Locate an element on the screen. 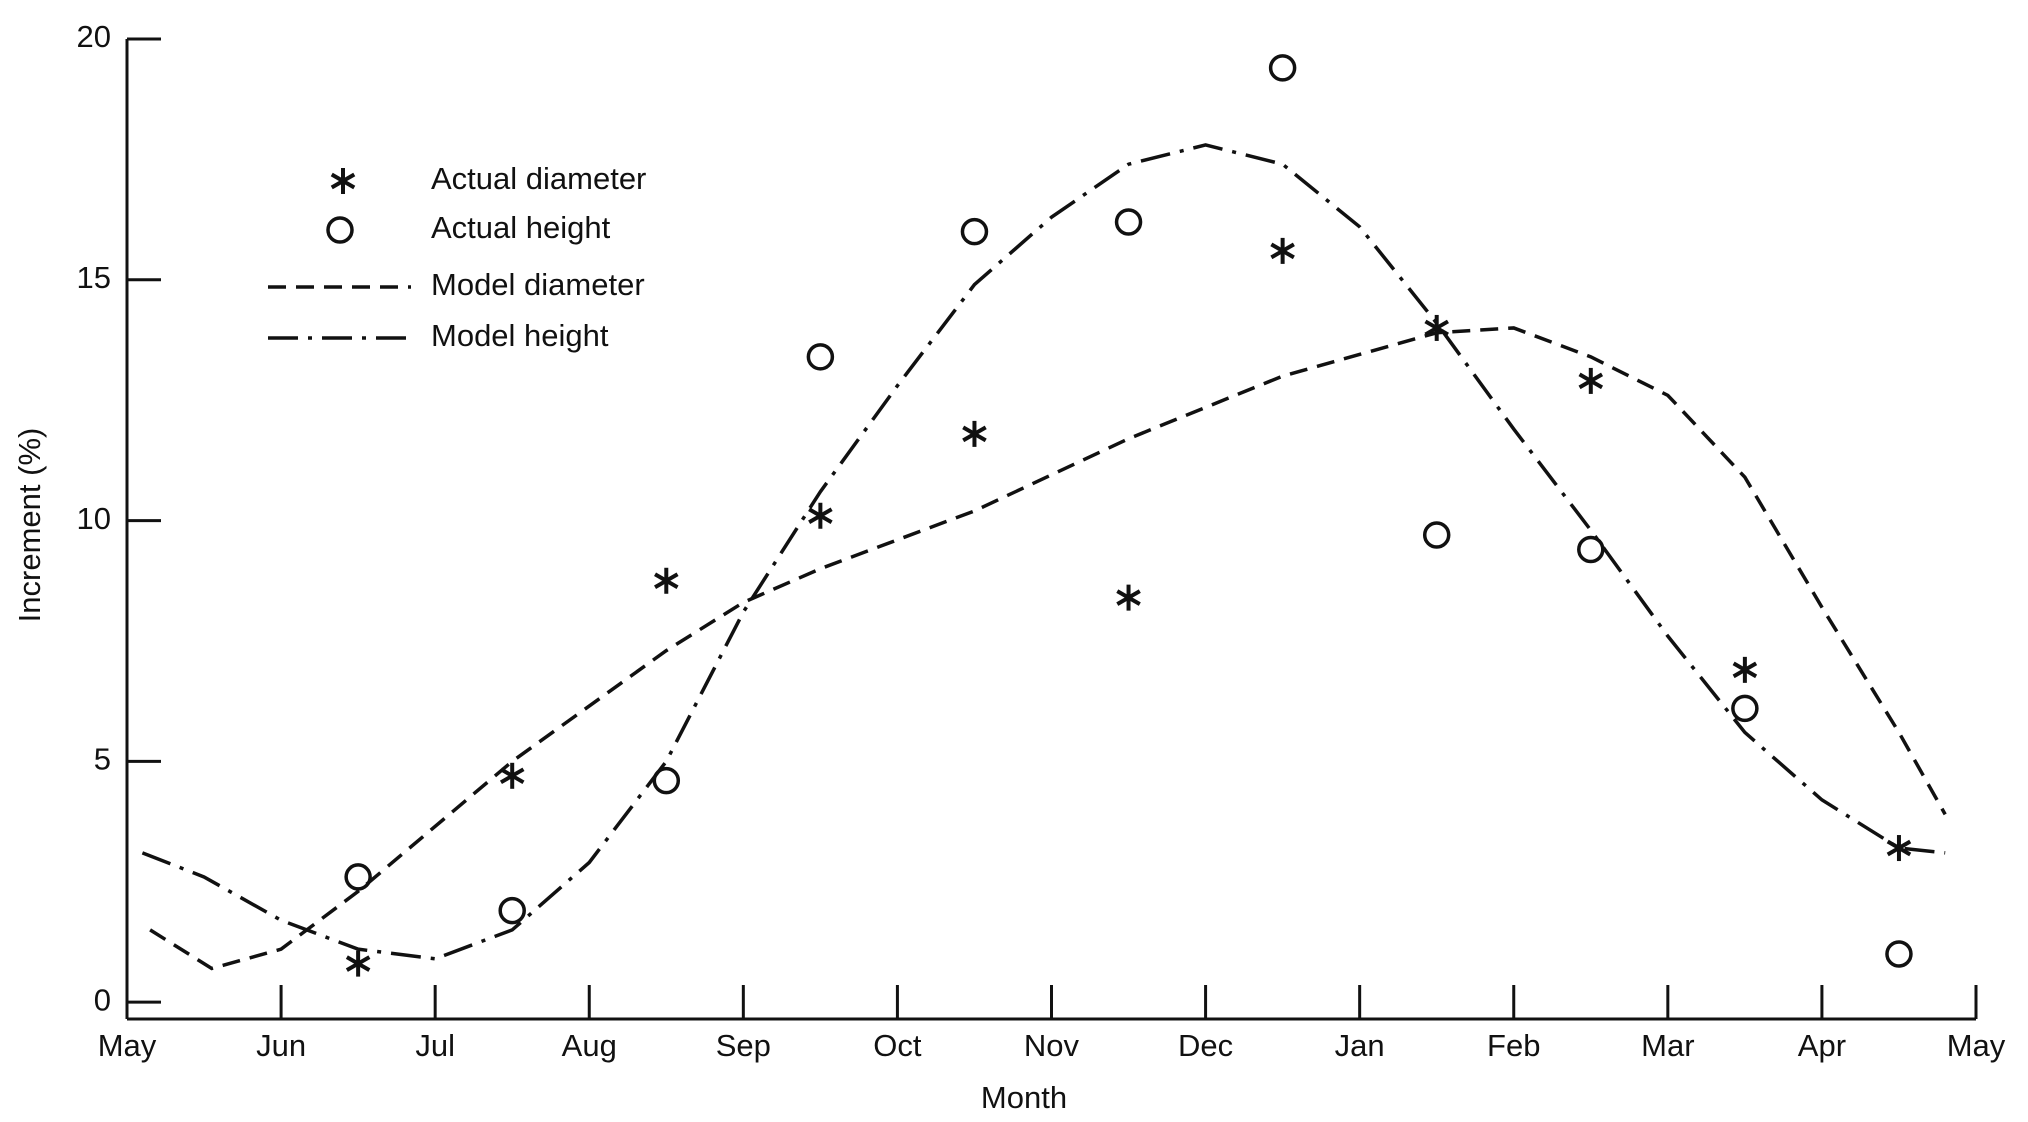 The image size is (2028, 1122). x-tick-label: Nov is located at coordinates (1052, 1045).